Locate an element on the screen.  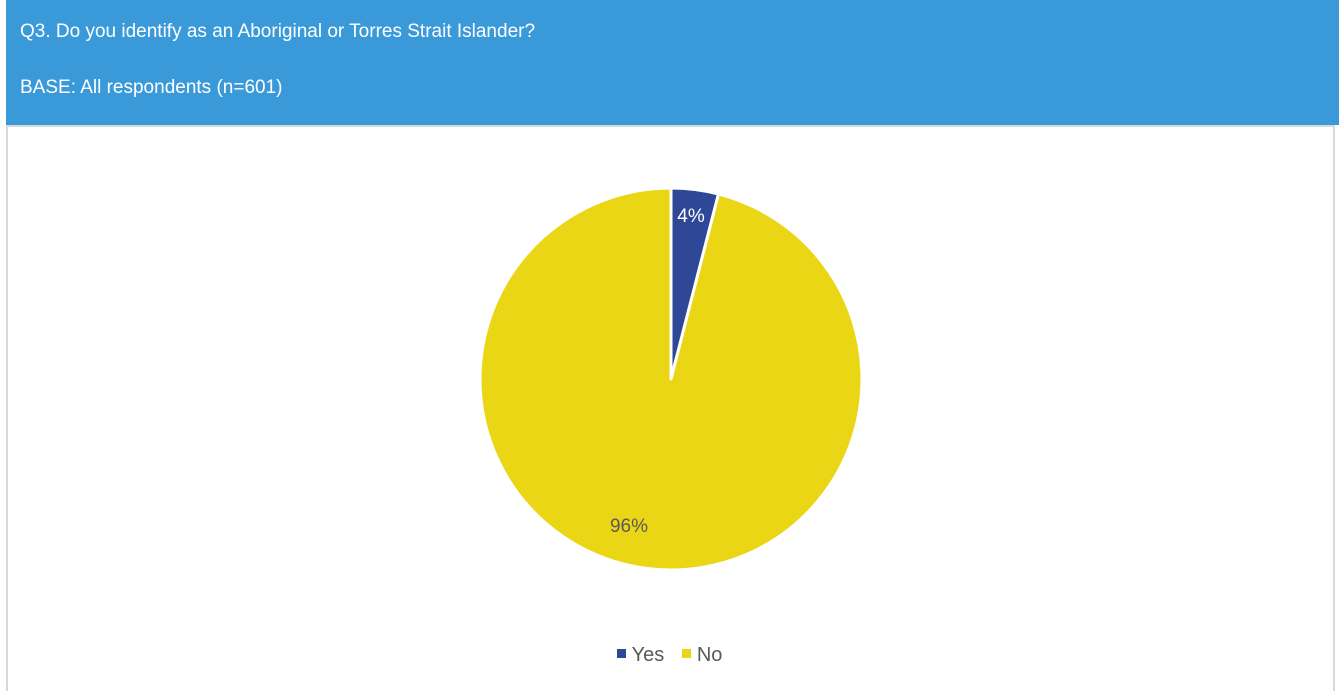
data-label-no: 96% is located at coordinates (629, 526).